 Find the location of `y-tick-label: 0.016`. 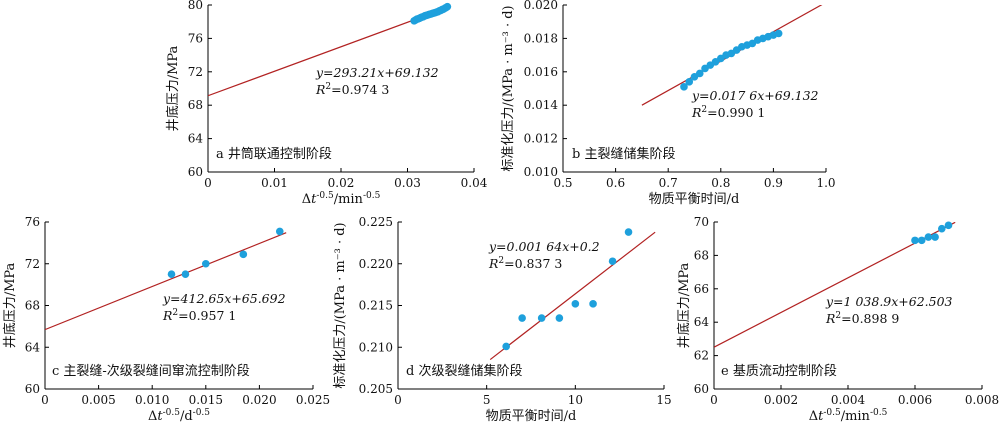

y-tick-label: 0.016 is located at coordinates (541, 72).